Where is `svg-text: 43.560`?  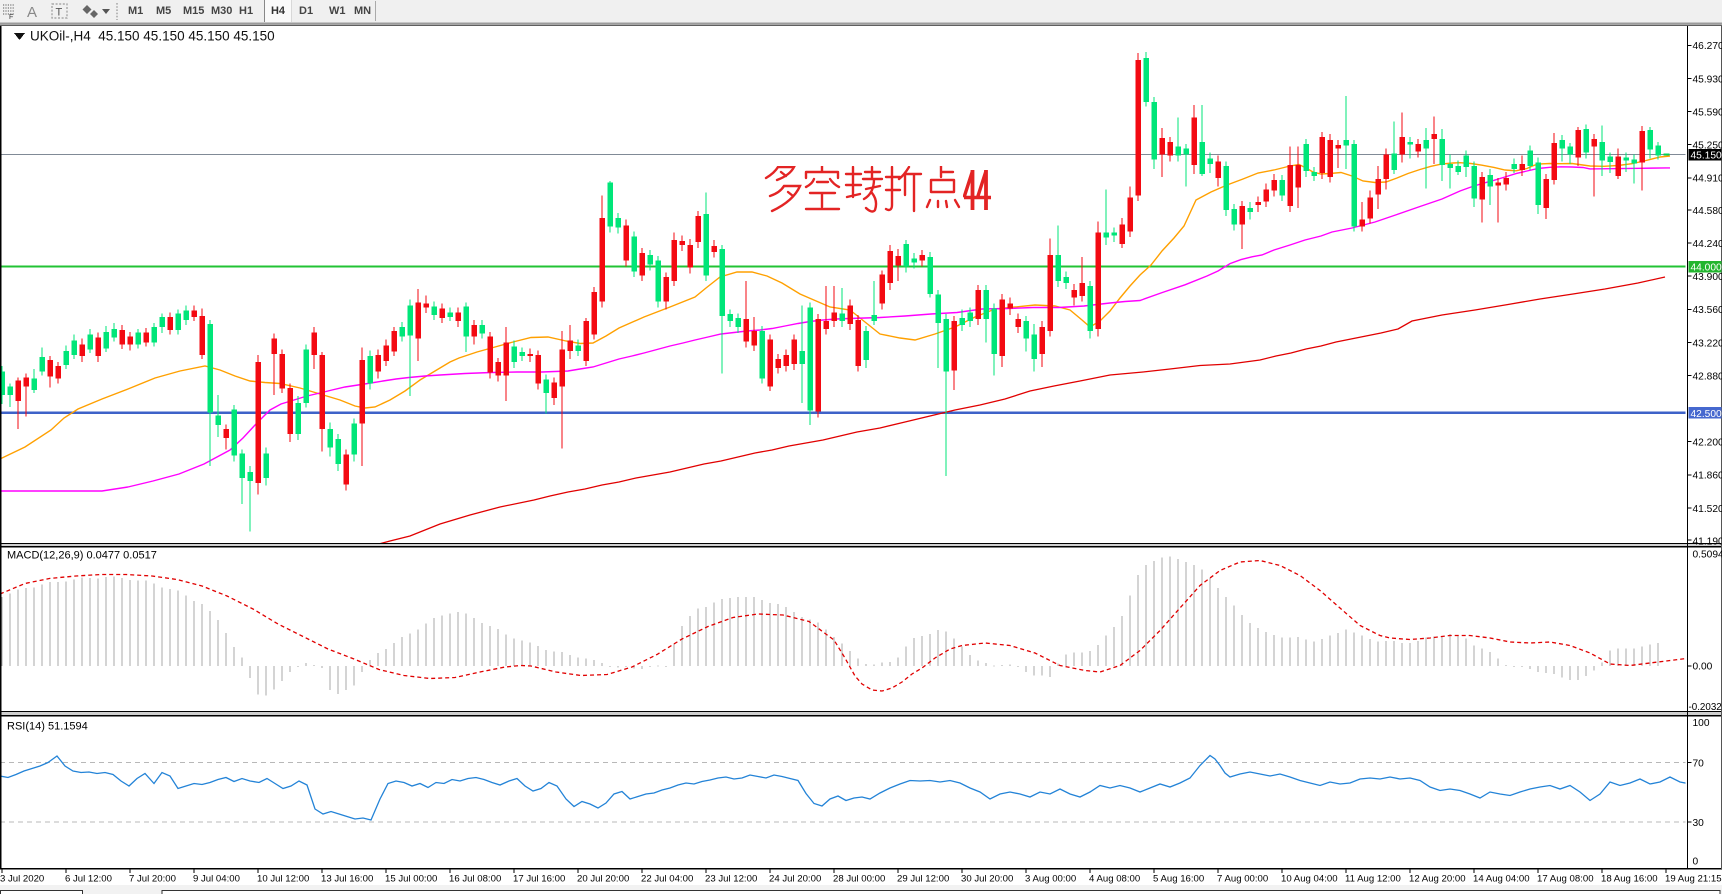 svg-text: 43.560 is located at coordinates (1707, 310).